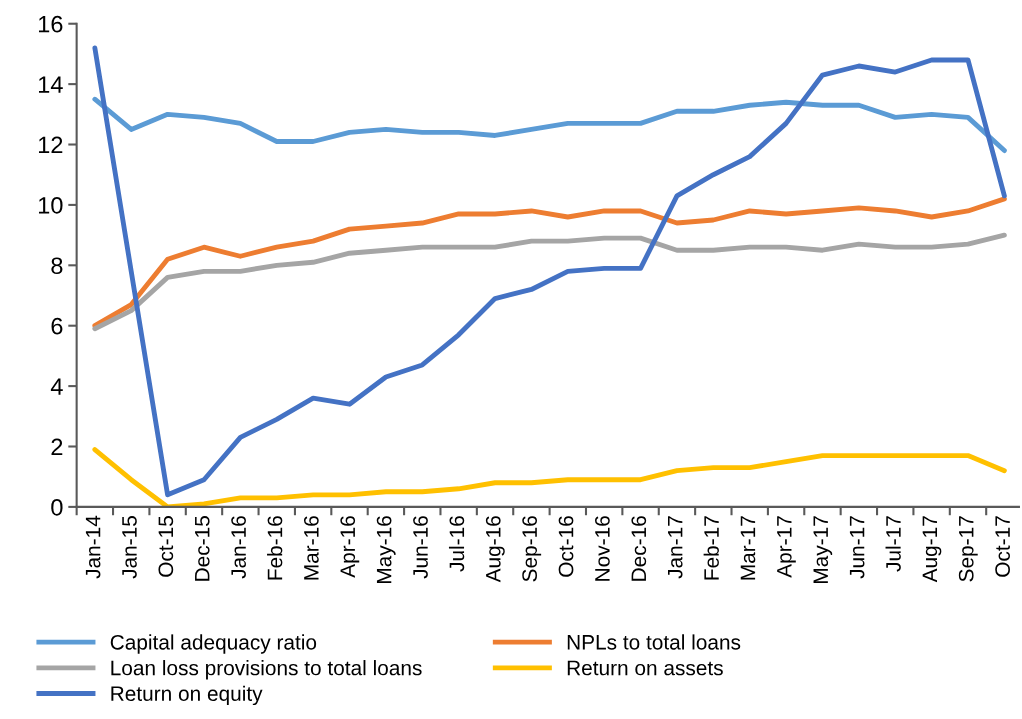 The image size is (1022, 719). I want to click on x-tick-label: Mar-17, so click(748, 548).